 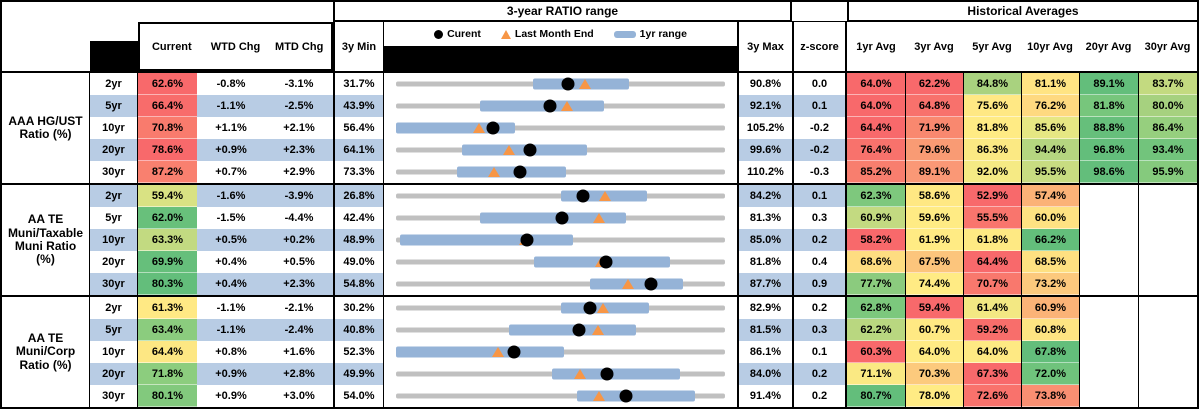 What do you see at coordinates (547, 34) in the screenshot?
I see `legend-item-last-month-end: Last Month End` at bounding box center [547, 34].